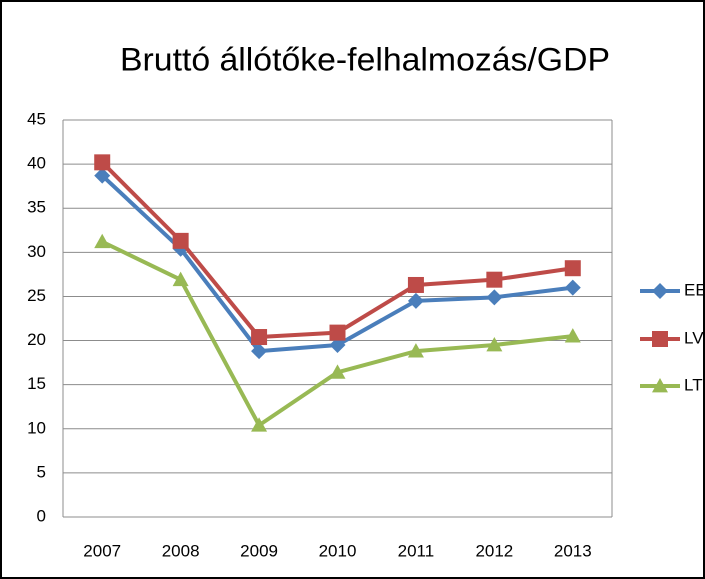  What do you see at coordinates (36, 163) in the screenshot?
I see `y-tick-label: 40` at bounding box center [36, 163].